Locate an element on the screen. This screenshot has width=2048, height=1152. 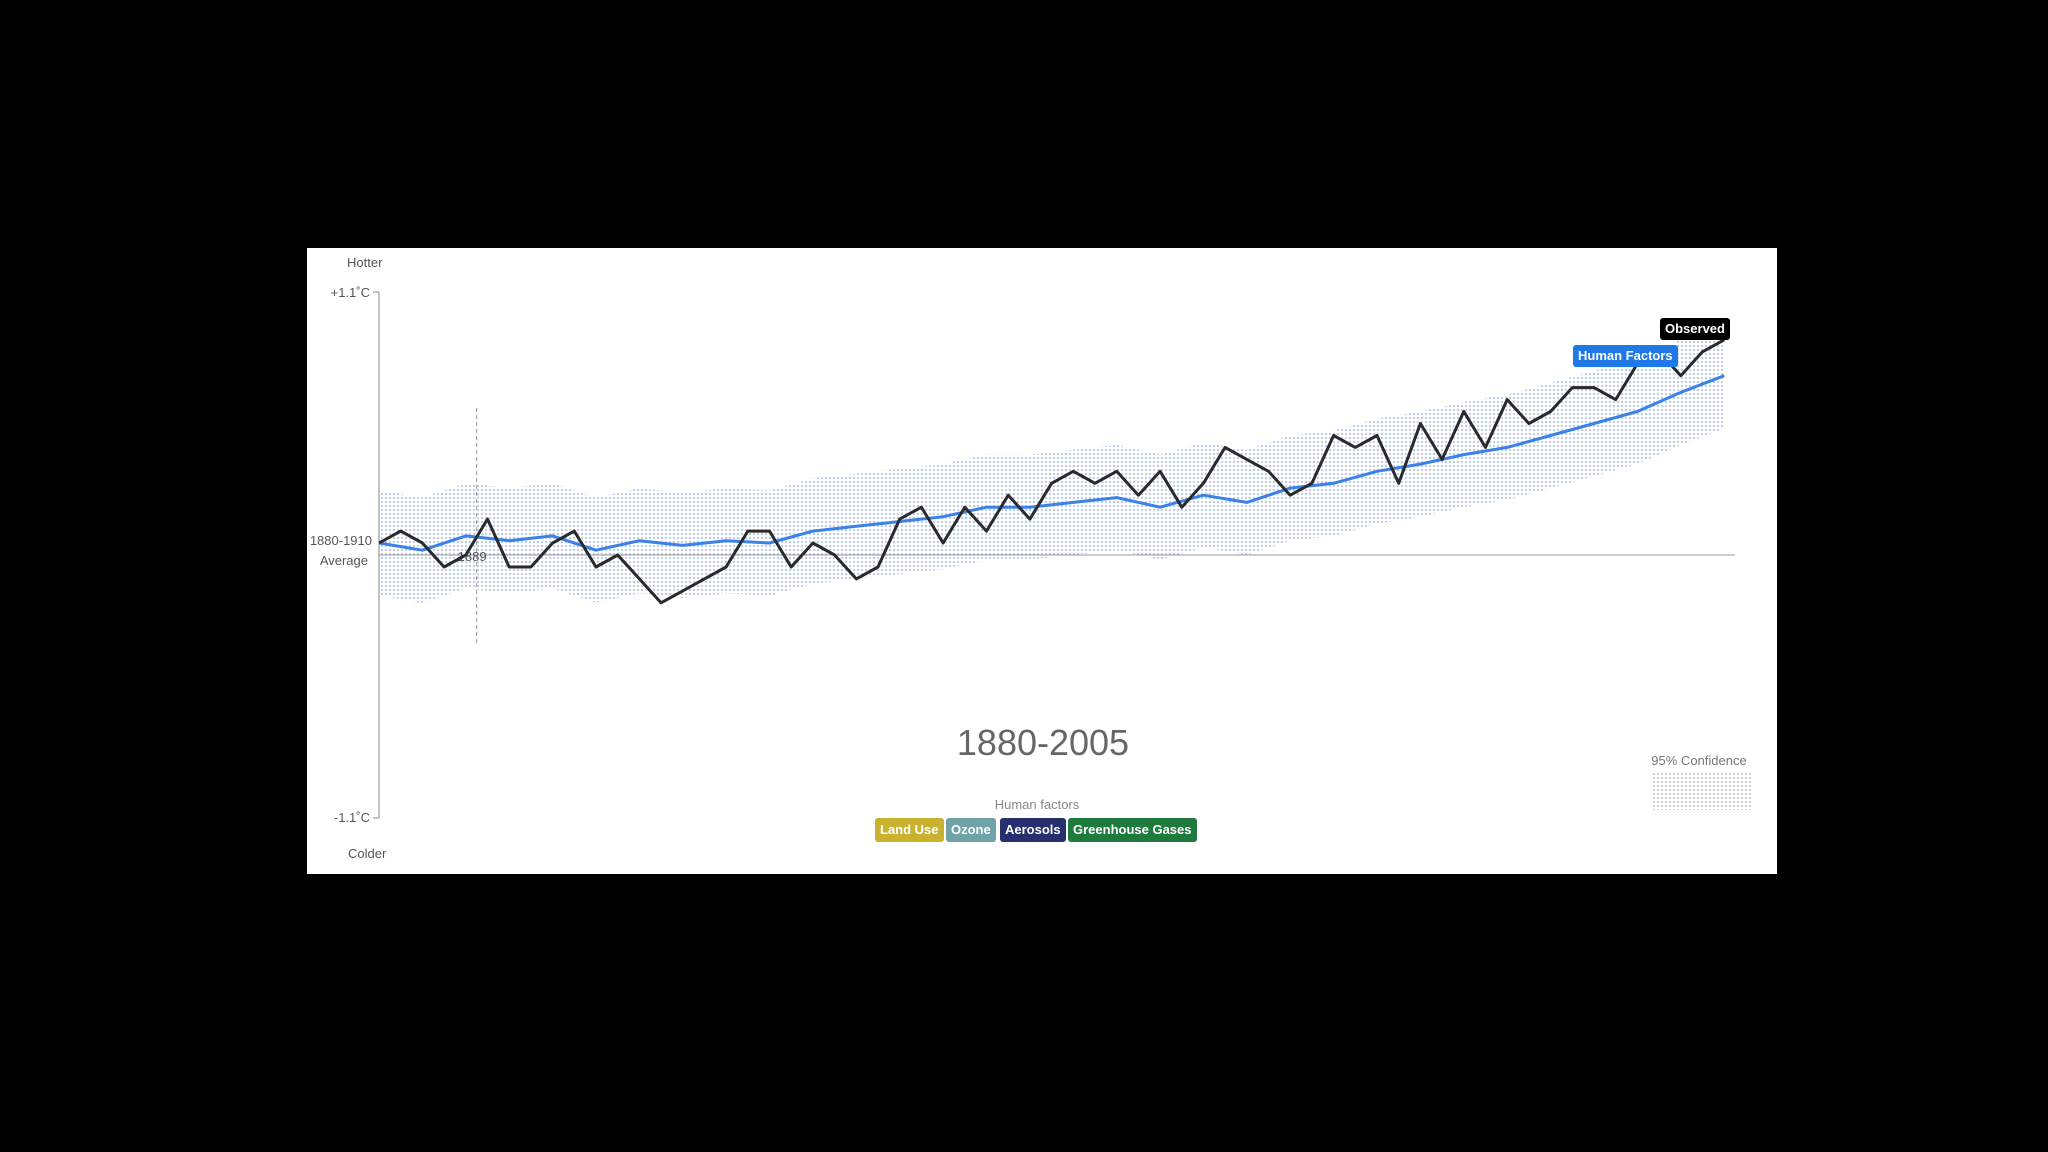
ymin-tick-label: -1.1˚C is located at coordinates (352, 817).